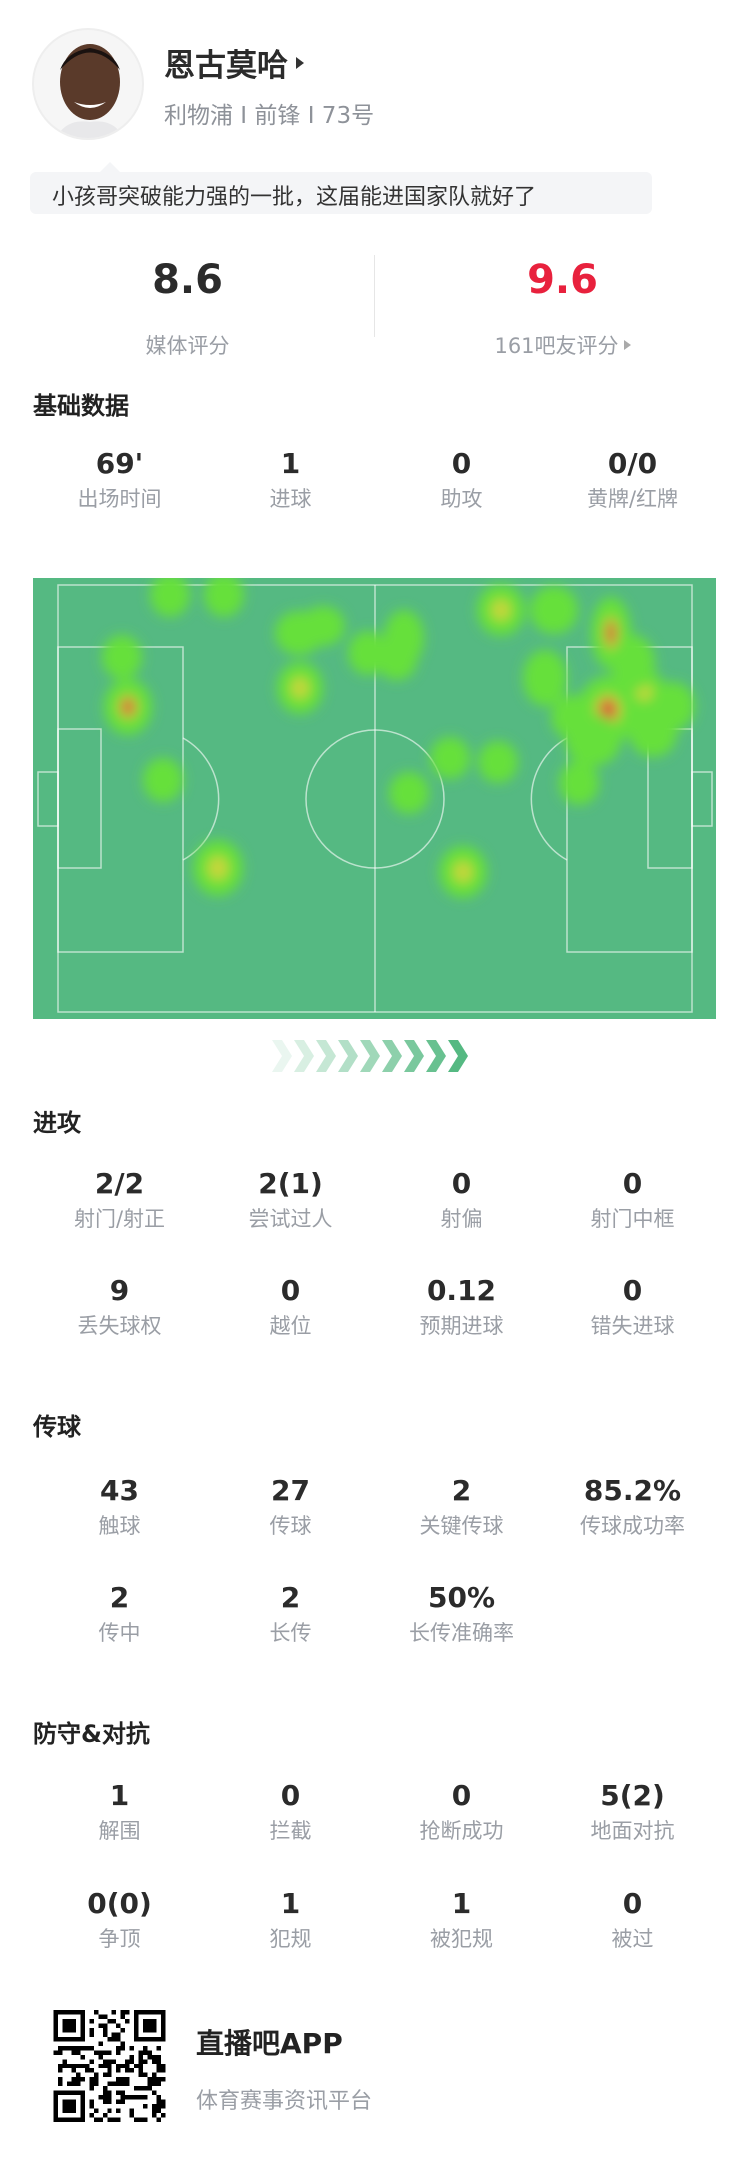 This screenshot has height=2161, width=750. What do you see at coordinates (376, 1507) in the screenshot?
I see `stats-row: 43 触球 27 传球 2 关键传球 85.2% 传球成功率` at bounding box center [376, 1507].